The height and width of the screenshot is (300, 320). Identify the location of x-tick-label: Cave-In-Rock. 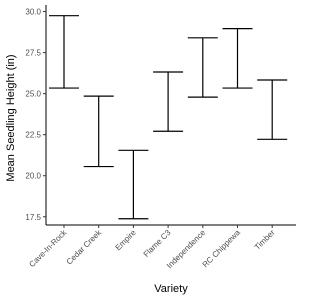
(48, 248).